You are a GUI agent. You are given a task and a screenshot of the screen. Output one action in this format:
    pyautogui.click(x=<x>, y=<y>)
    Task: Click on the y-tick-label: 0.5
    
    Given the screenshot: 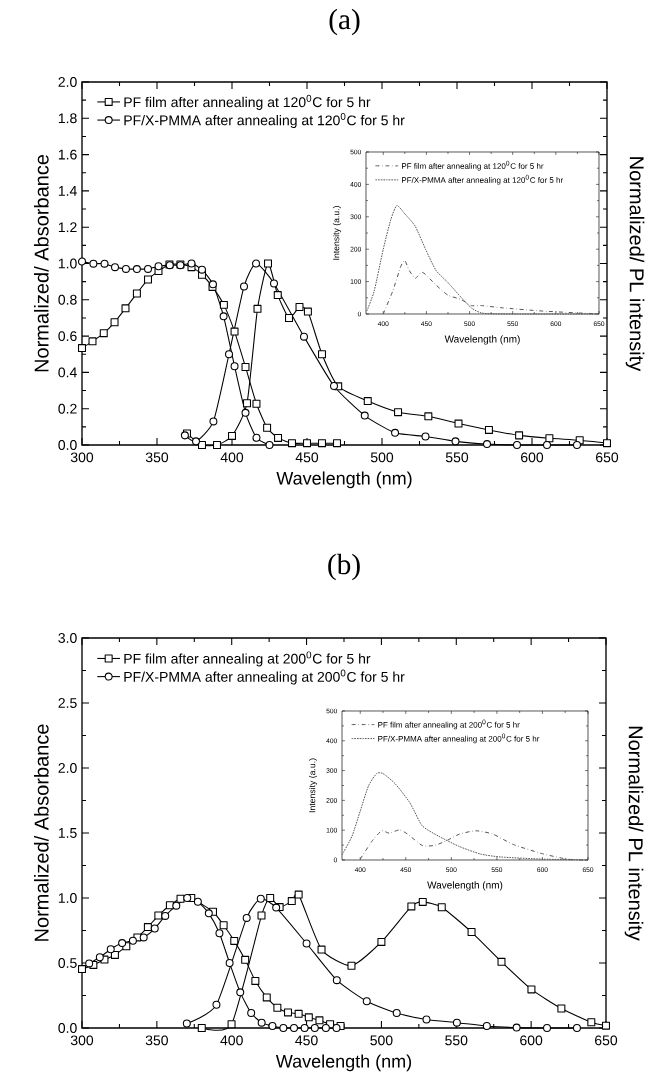 What is the action you would take?
    pyautogui.click(x=67, y=963)
    